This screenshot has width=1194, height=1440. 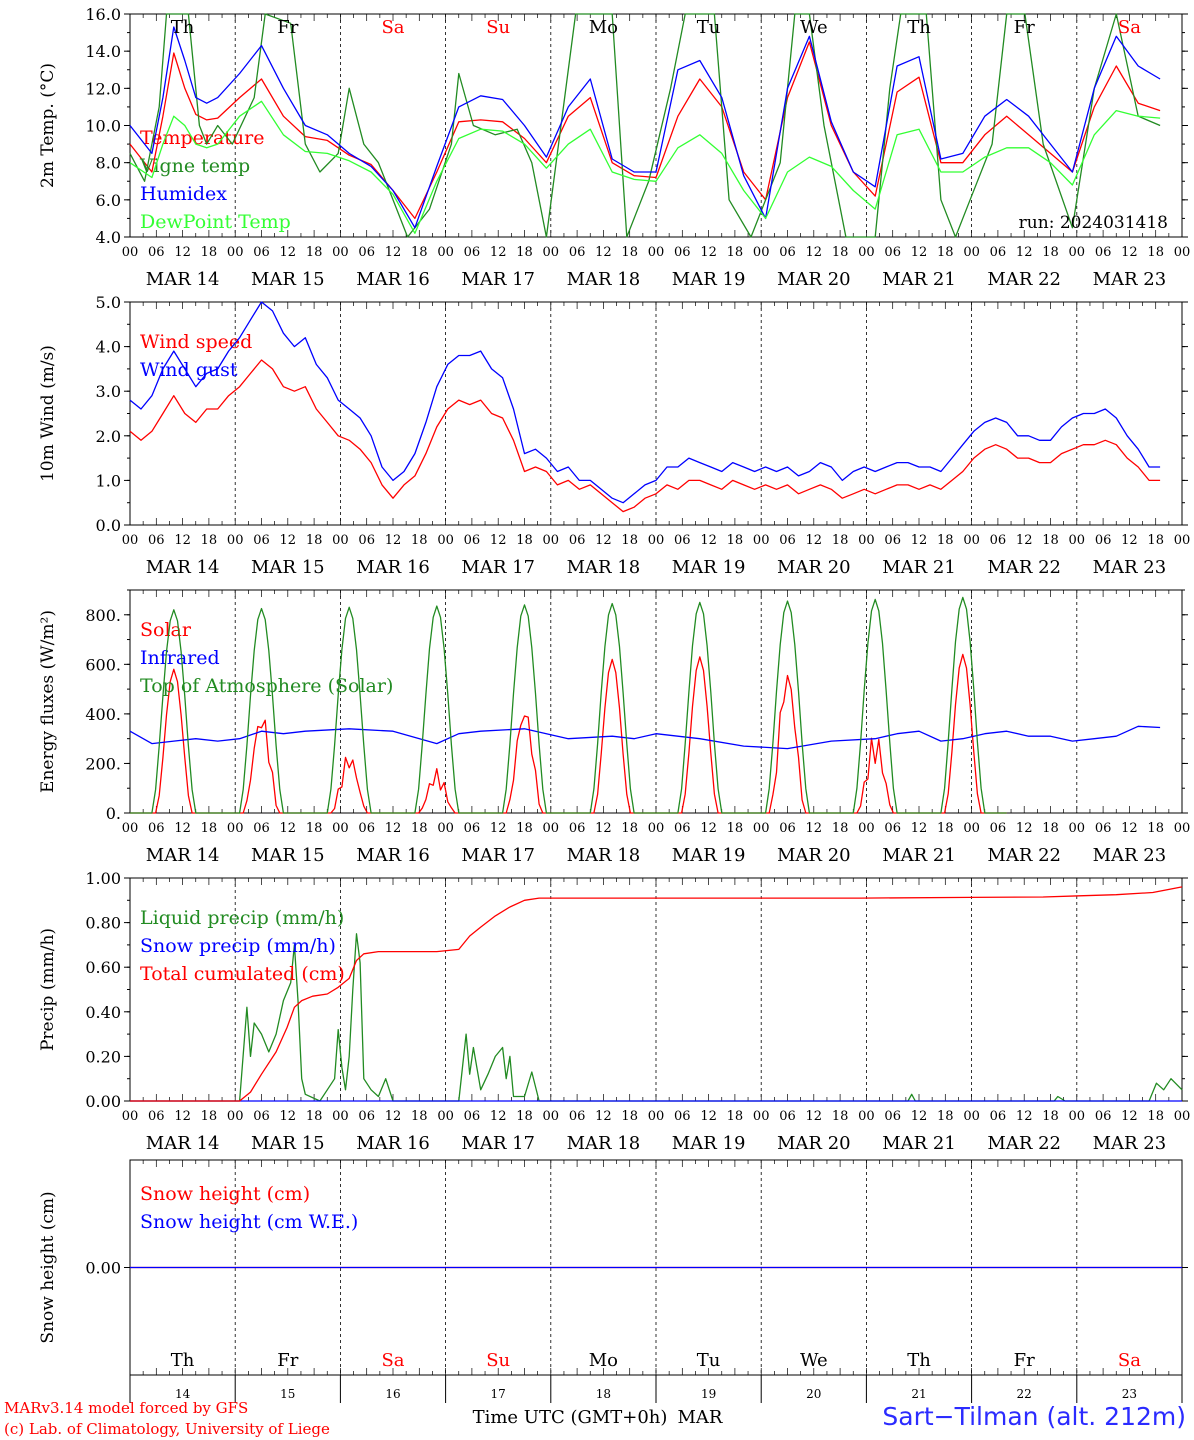 I want to click on x-axis-month: MAR, so click(x=700, y=1417).